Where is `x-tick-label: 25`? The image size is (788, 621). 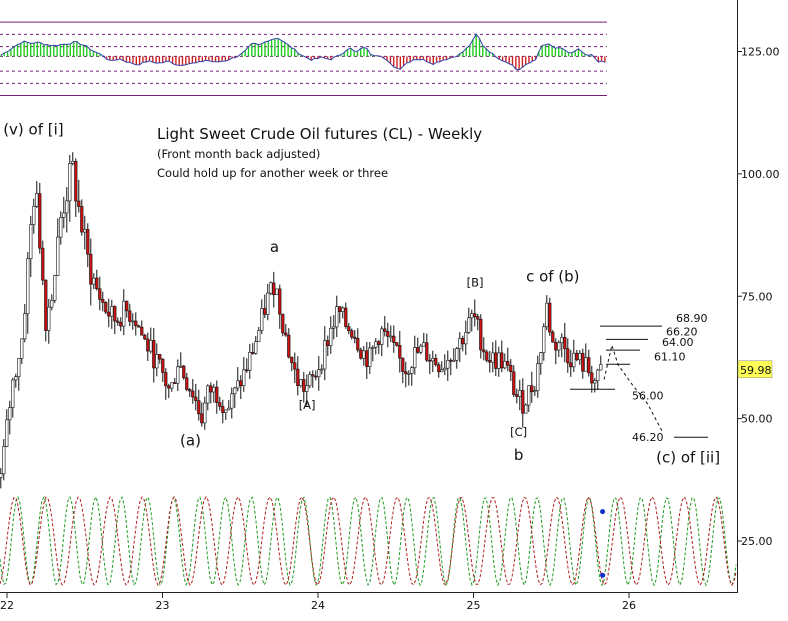 x-tick-label: 25 is located at coordinates (474, 605).